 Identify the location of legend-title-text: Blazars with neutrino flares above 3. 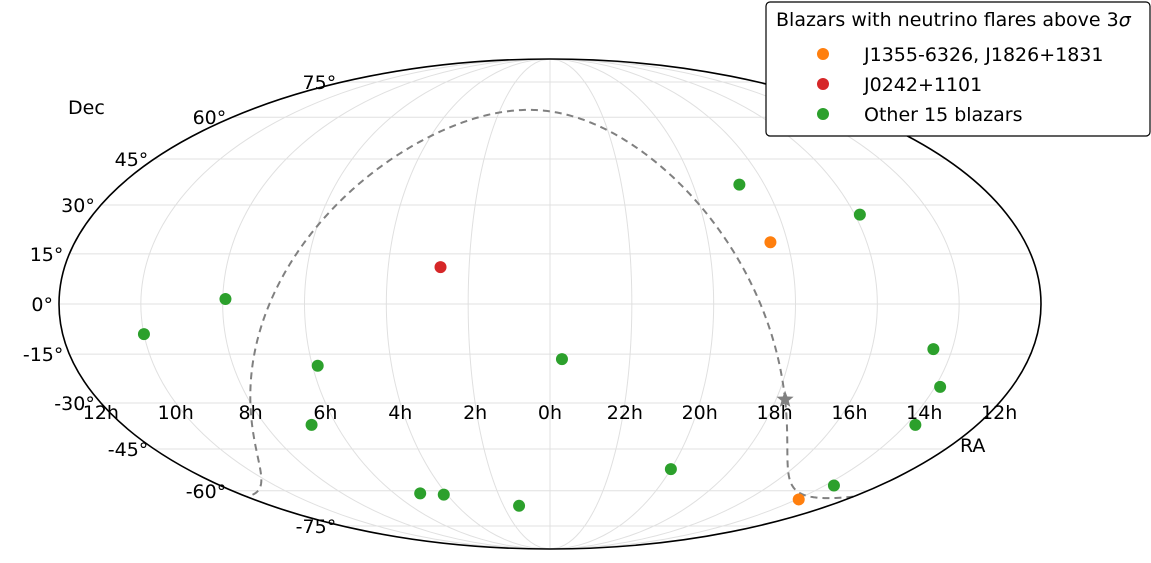
(947, 20).